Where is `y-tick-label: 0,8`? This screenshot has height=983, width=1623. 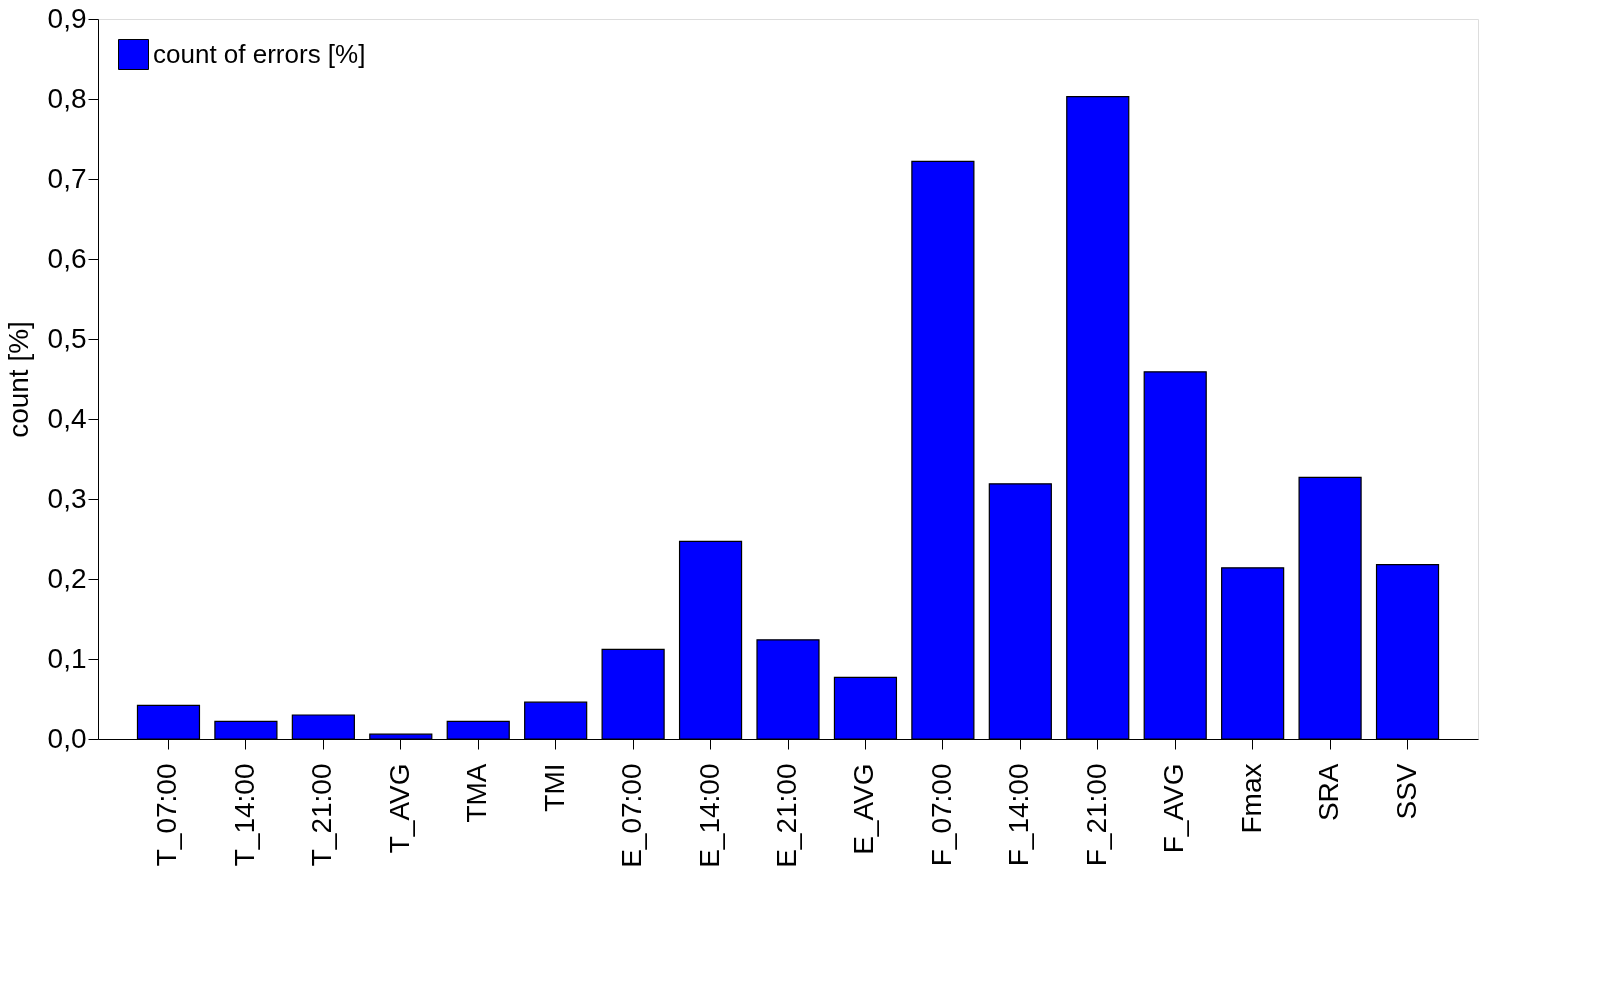
y-tick-label: 0,8 is located at coordinates (67, 98).